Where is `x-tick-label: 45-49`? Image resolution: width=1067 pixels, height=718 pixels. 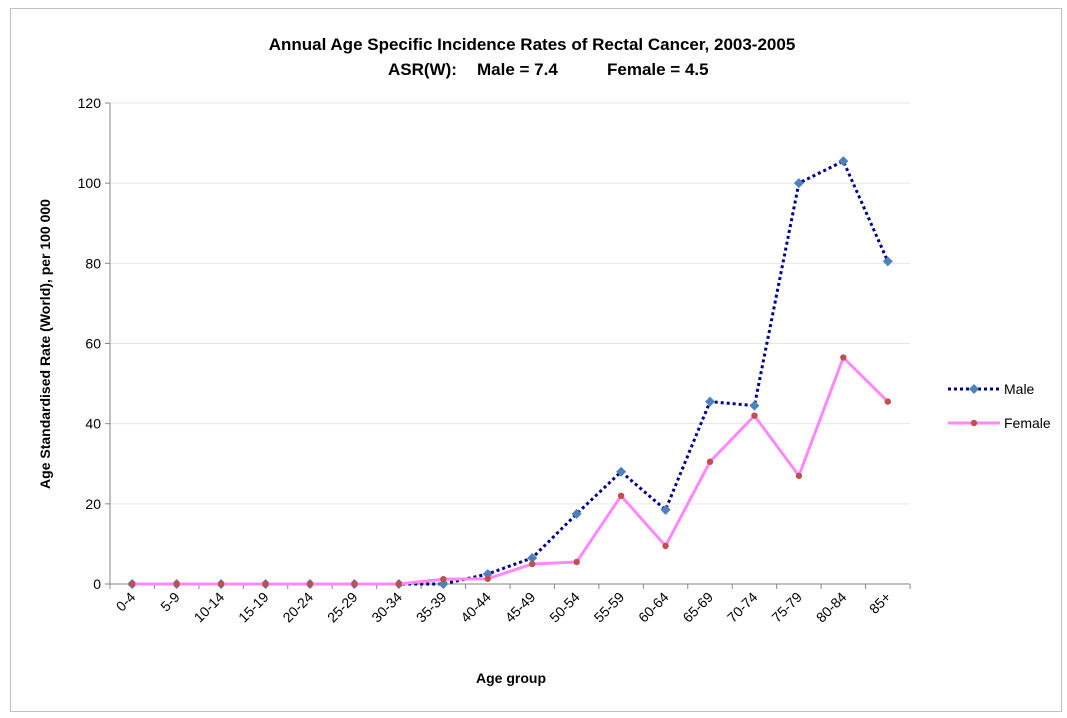
x-tick-label: 45-49 is located at coordinates (520, 607).